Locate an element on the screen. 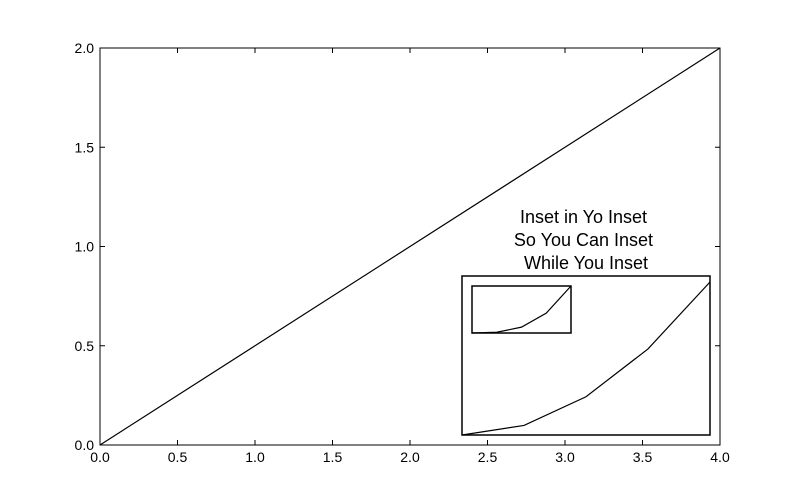 The image size is (800, 499). inset-title-line-2: So You Can Inset is located at coordinates (583, 240).